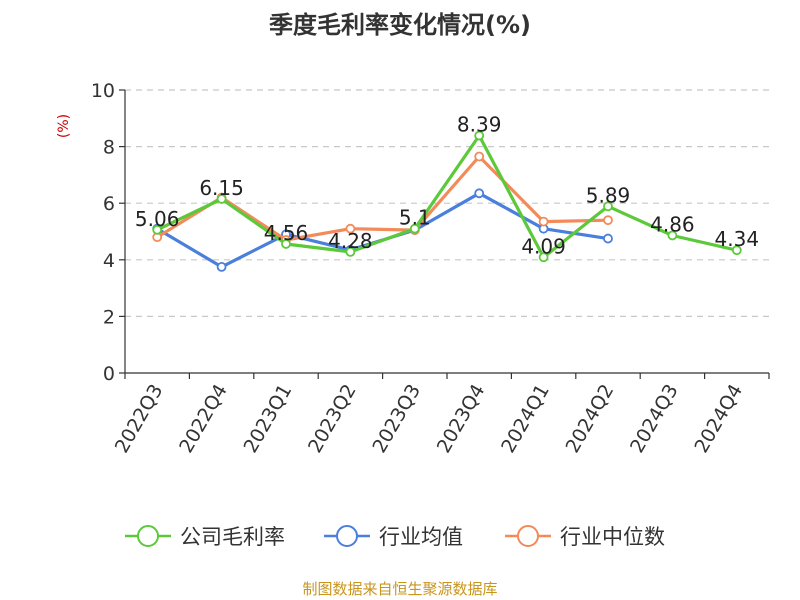 This screenshot has width=800, height=600. What do you see at coordinates (590, 419) in the screenshot?
I see `x-tick-label: 2024Q2` at bounding box center [590, 419].